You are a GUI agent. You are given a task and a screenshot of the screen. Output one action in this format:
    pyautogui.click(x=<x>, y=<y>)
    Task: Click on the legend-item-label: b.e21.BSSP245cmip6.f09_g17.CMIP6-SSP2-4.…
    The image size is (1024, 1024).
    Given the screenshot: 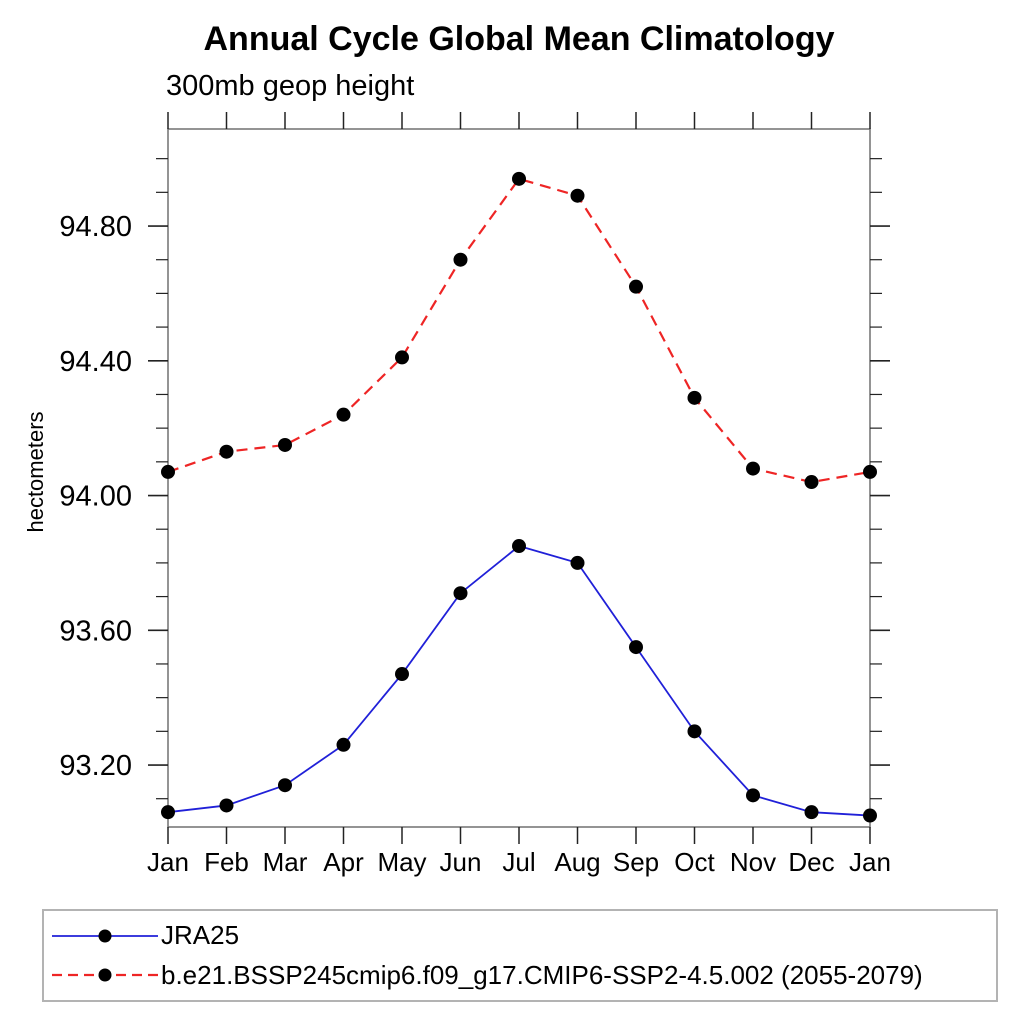 What is the action you would take?
    pyautogui.click(x=542, y=974)
    